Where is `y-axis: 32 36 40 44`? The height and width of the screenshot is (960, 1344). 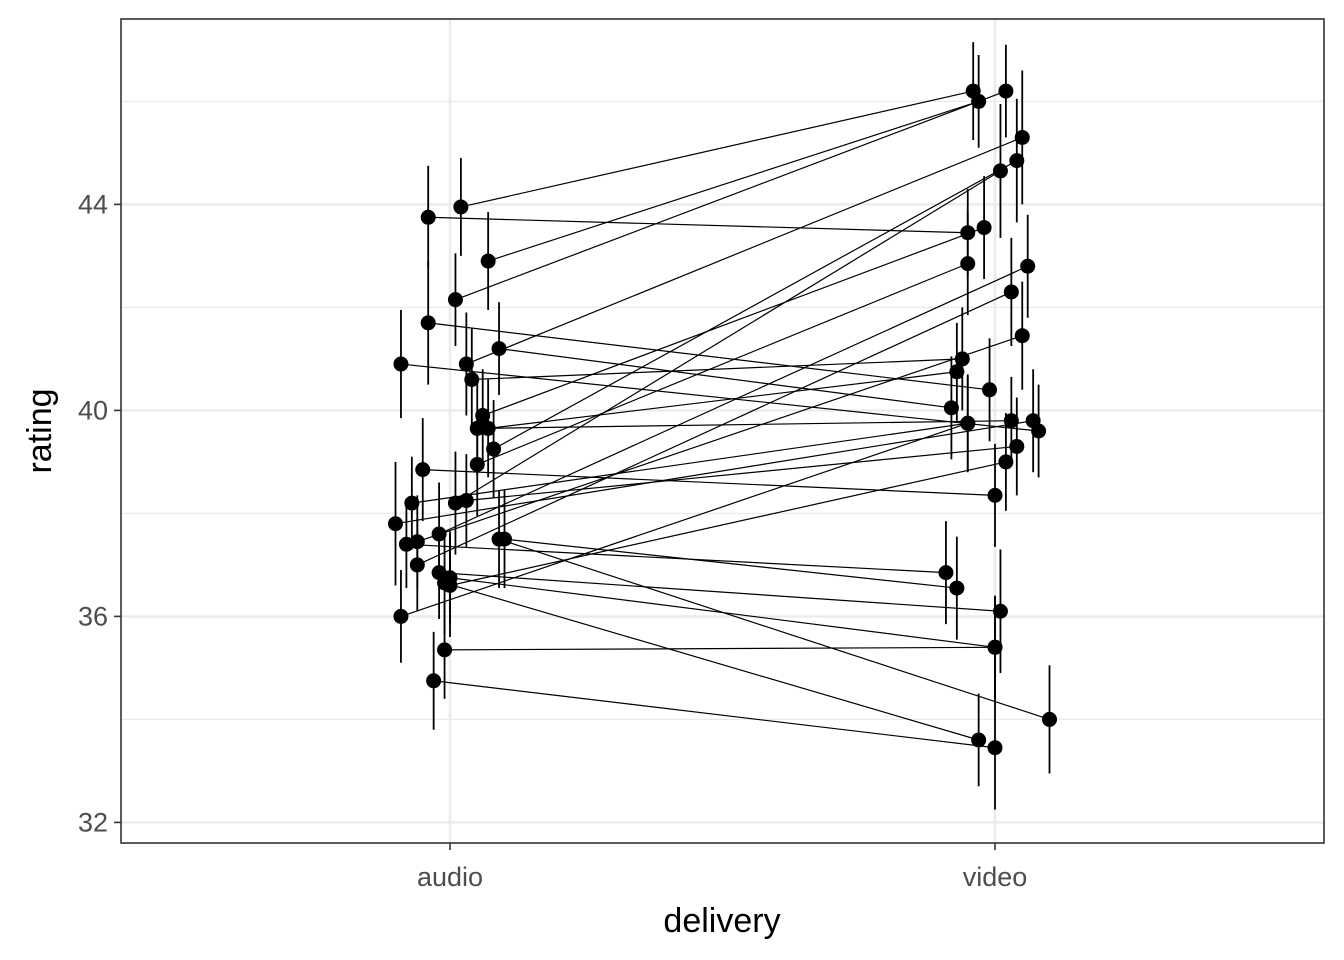
y-axis: 32 36 40 44 is located at coordinates (99, 513).